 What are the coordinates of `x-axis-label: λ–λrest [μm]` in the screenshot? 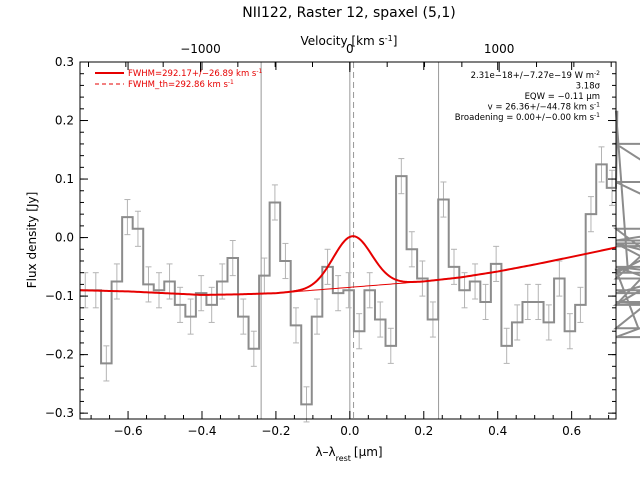 It's located at (348, 454).